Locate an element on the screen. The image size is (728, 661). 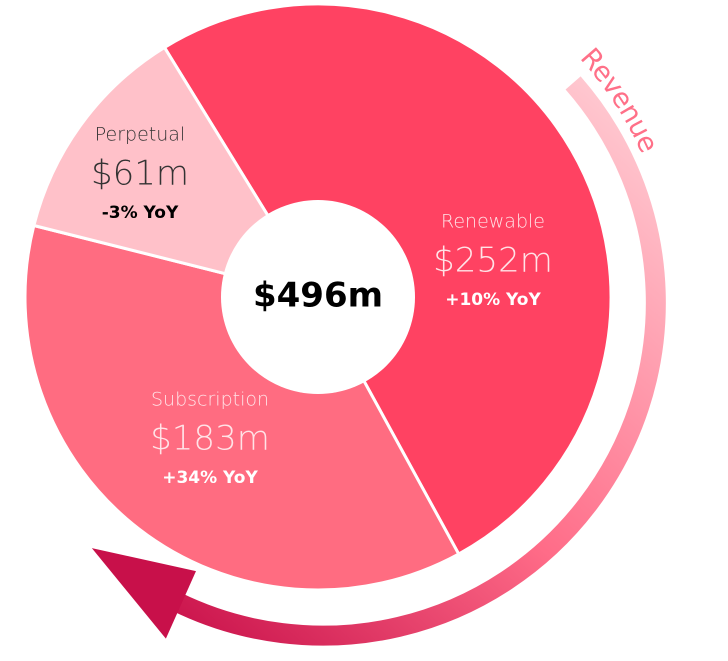
donut-hole is located at coordinates (318, 297).